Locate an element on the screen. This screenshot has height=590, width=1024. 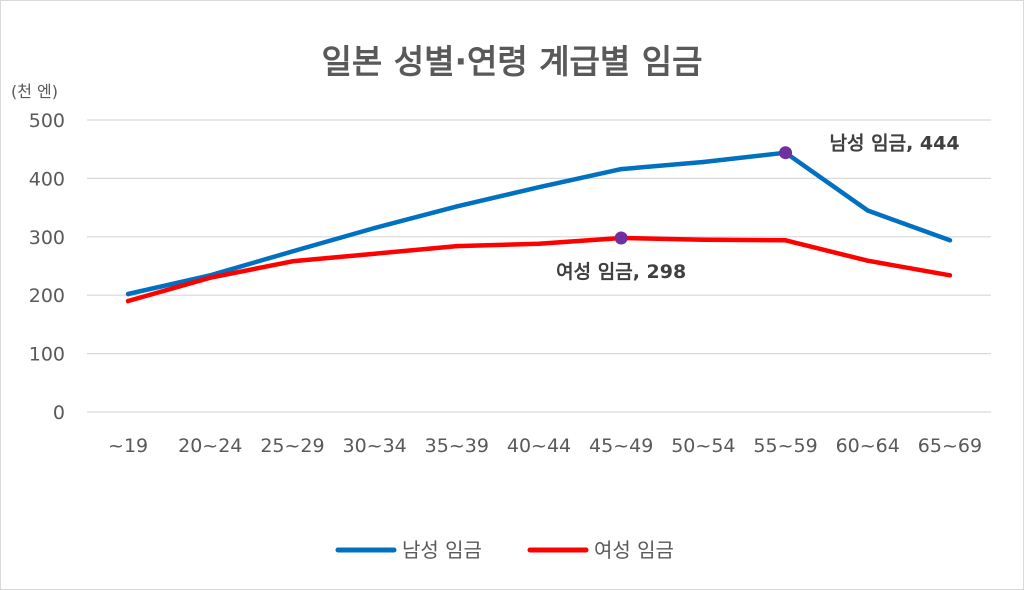
chart-title: 일본 성별·연령 계급별 임금 is located at coordinates (512, 61).